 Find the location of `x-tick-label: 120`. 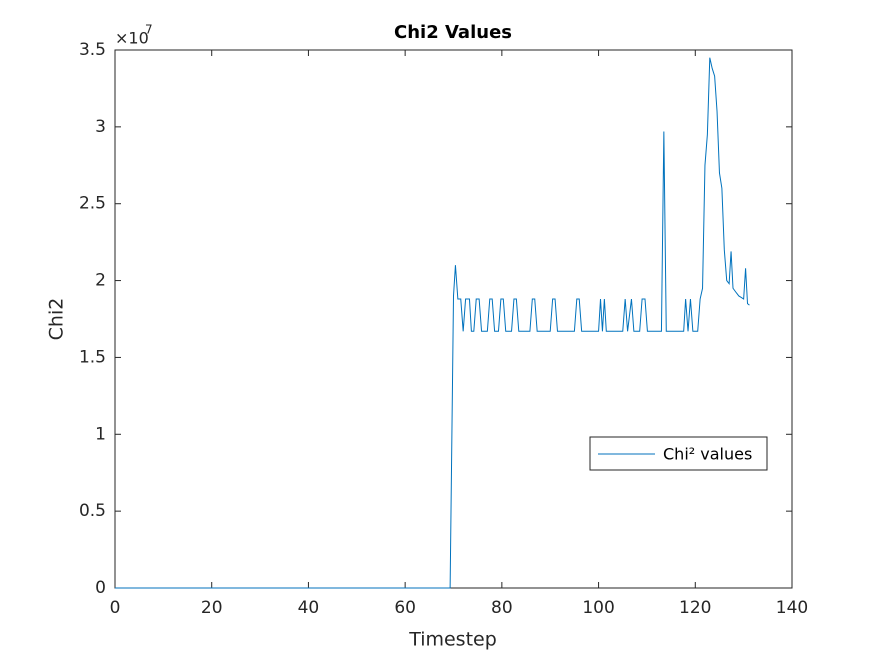

x-tick-label: 120 is located at coordinates (695, 608).